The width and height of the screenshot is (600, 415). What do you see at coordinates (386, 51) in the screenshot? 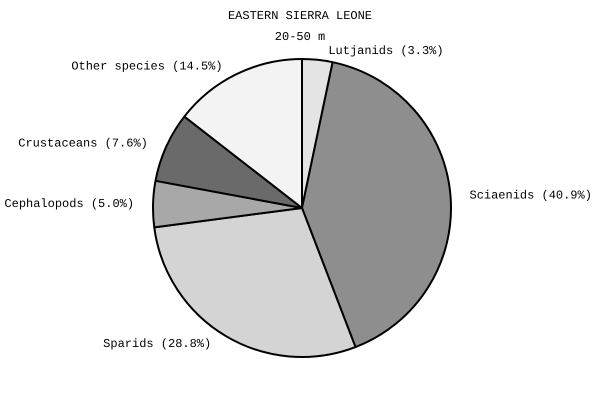
I see `slice-label: Lutjanids (3.3%)` at bounding box center [386, 51].